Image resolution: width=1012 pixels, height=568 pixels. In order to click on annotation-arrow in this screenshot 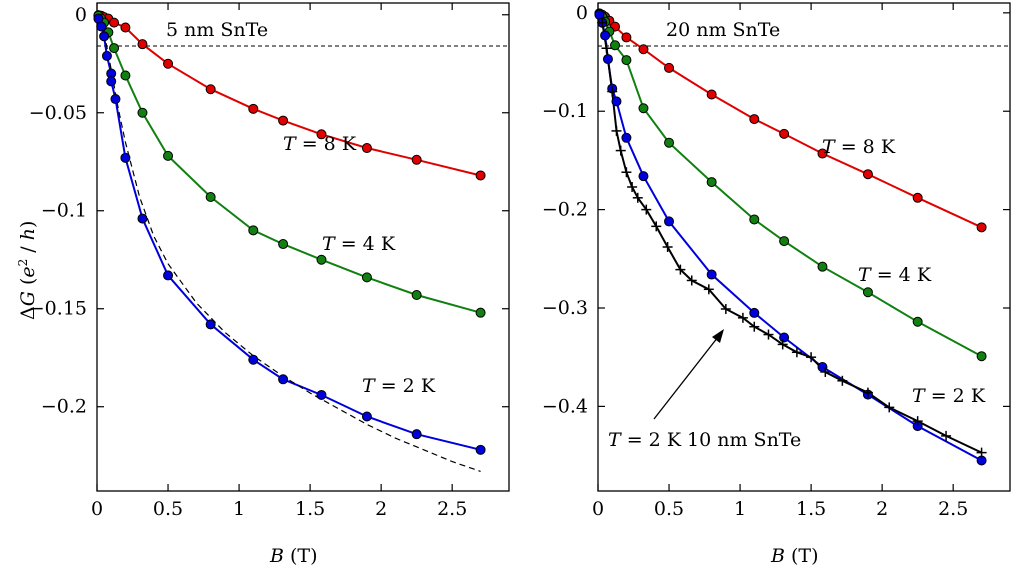, I will do `click(689, 374)`.